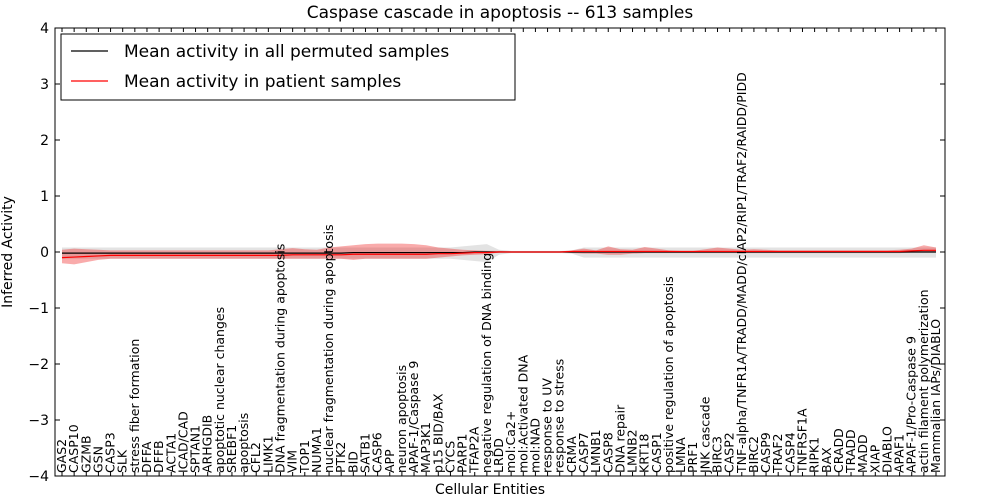  Describe the element at coordinates (44, 253) in the screenshot. I see `y-tick-label: 0` at that location.